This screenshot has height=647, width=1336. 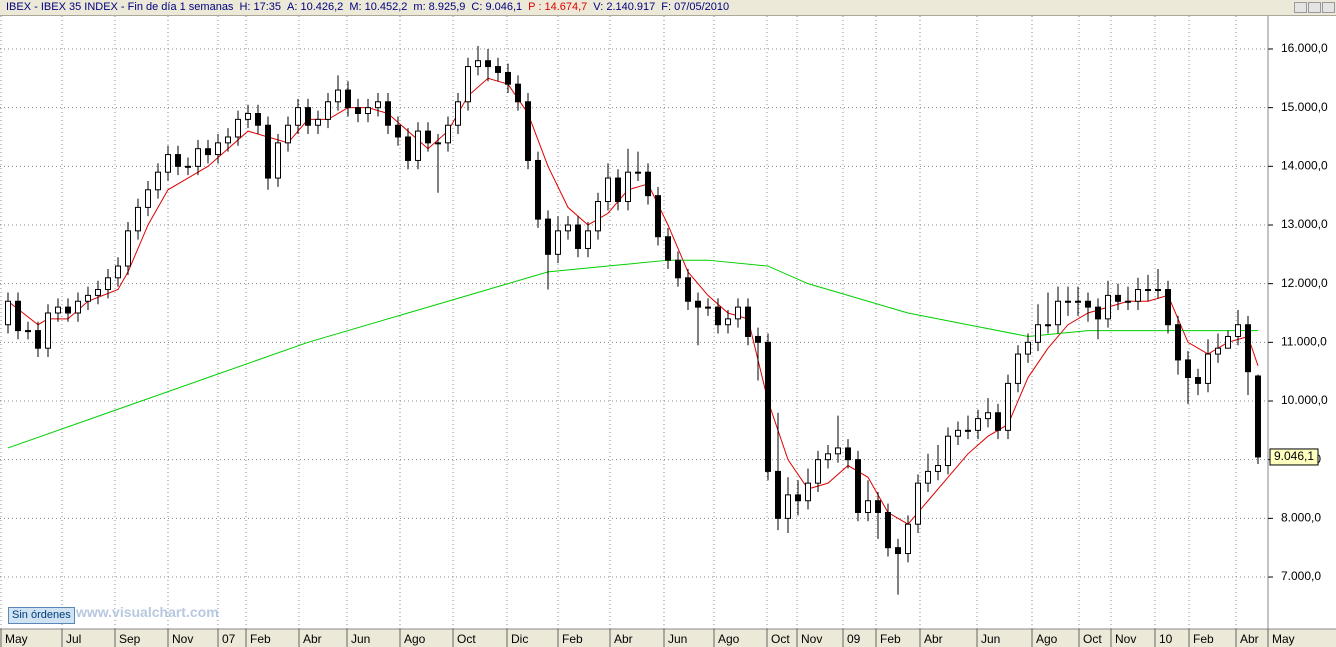 What do you see at coordinates (780, 639) in the screenshot?
I see `x-tick-label: Oct` at bounding box center [780, 639].